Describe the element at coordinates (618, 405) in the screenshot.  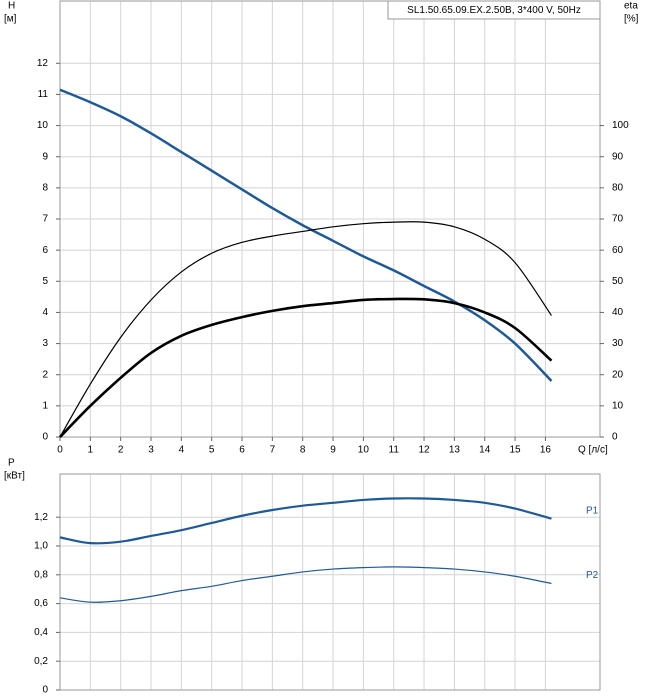
I see `y2-tick-label: 10` at that location.